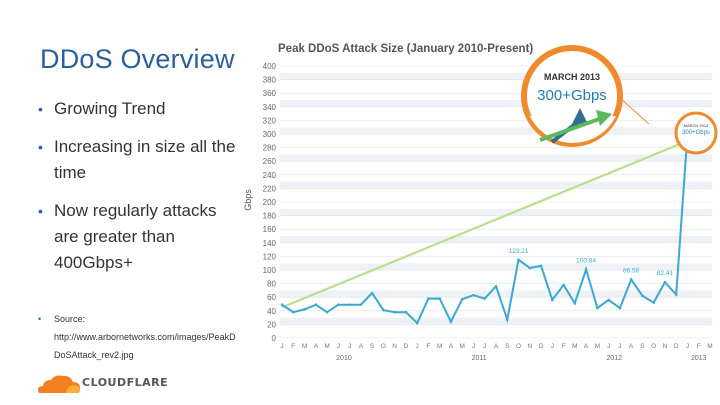 The height and width of the screenshot is (405, 720). Describe the element at coordinates (59, 384) in the screenshot. I see `cloud-icon` at that location.